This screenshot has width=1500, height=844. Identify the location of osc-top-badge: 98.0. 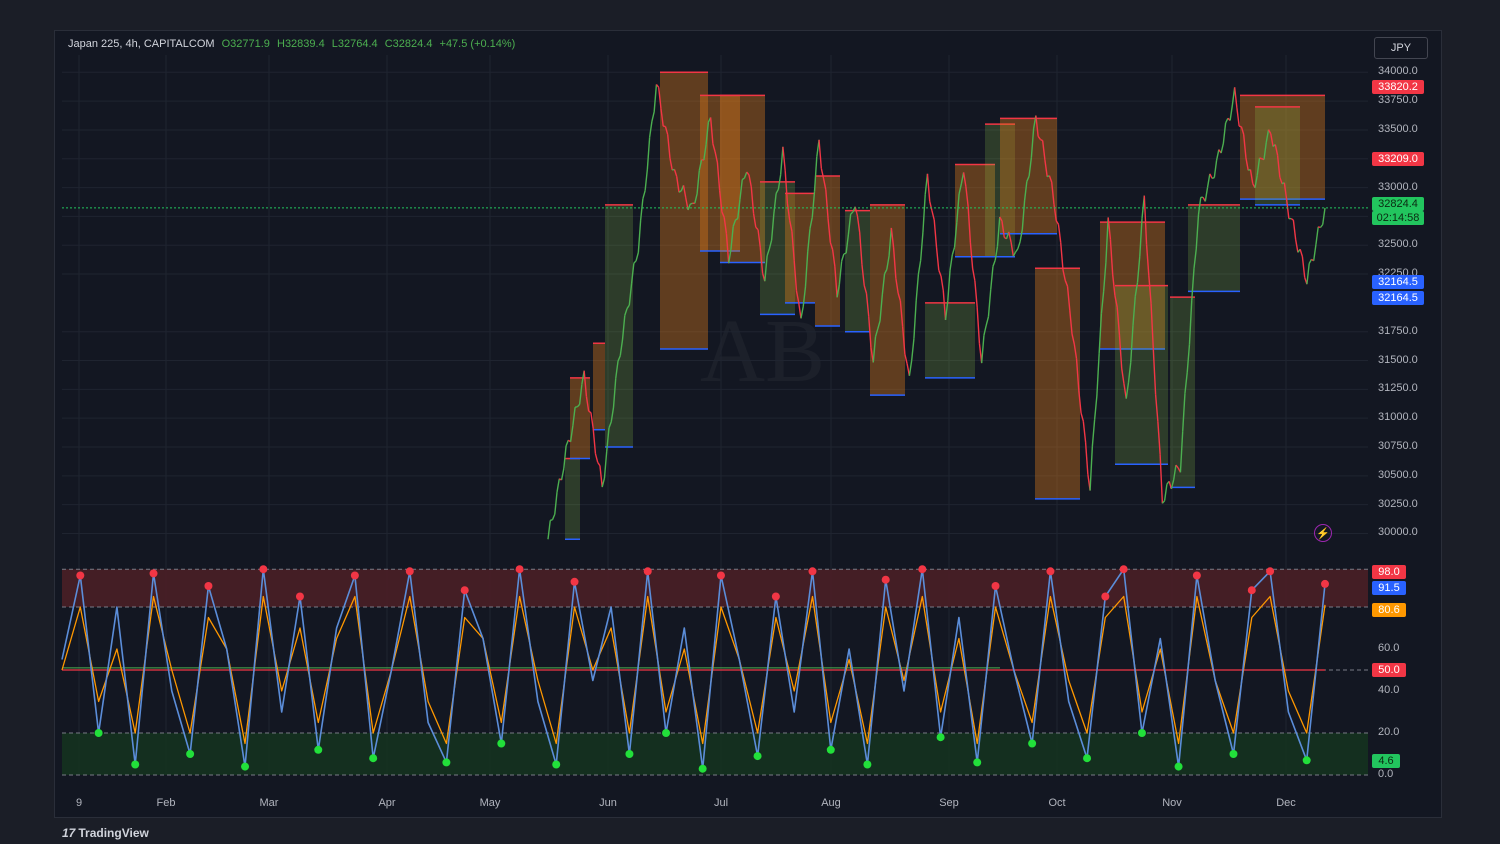
(1389, 572).